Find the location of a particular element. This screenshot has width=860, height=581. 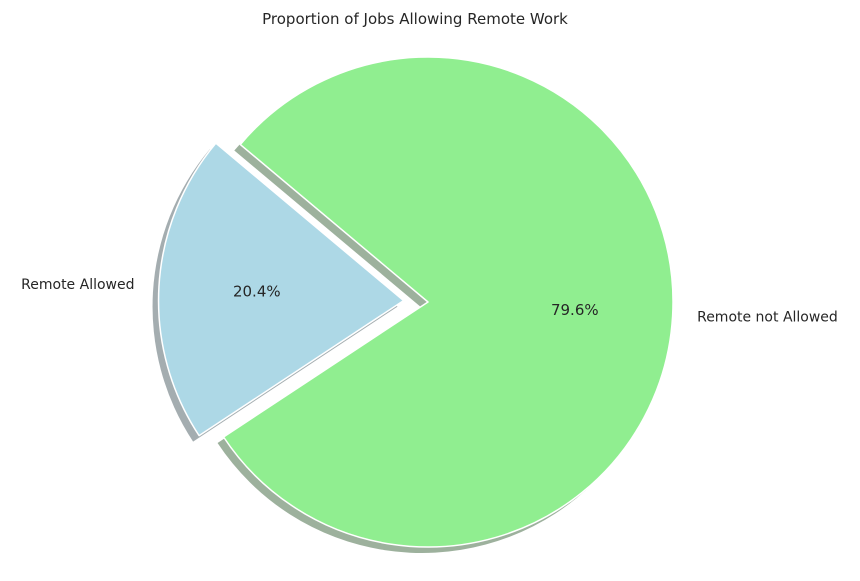

slice-label-remote-not-allowed: Remote not Allowed is located at coordinates (767, 317).